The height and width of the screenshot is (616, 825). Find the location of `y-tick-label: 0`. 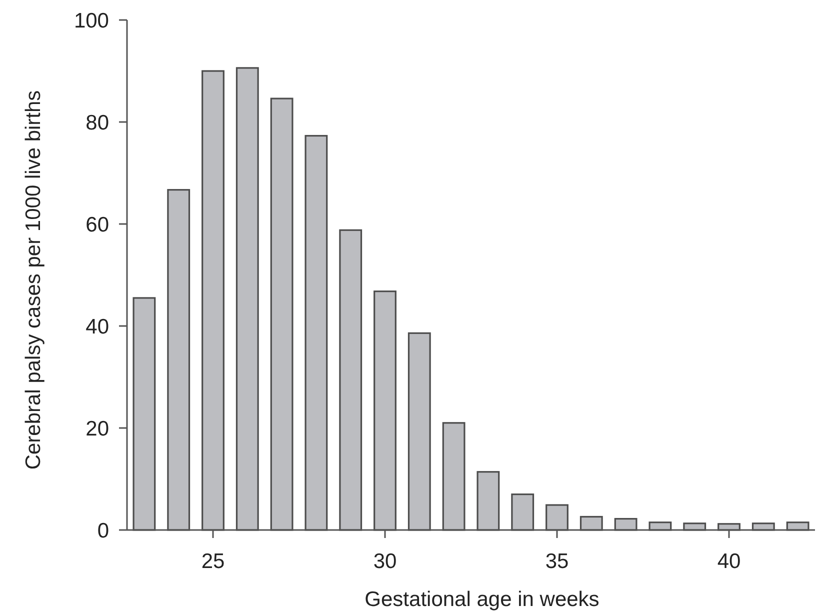

y-tick-label: 0 is located at coordinates (103, 530).